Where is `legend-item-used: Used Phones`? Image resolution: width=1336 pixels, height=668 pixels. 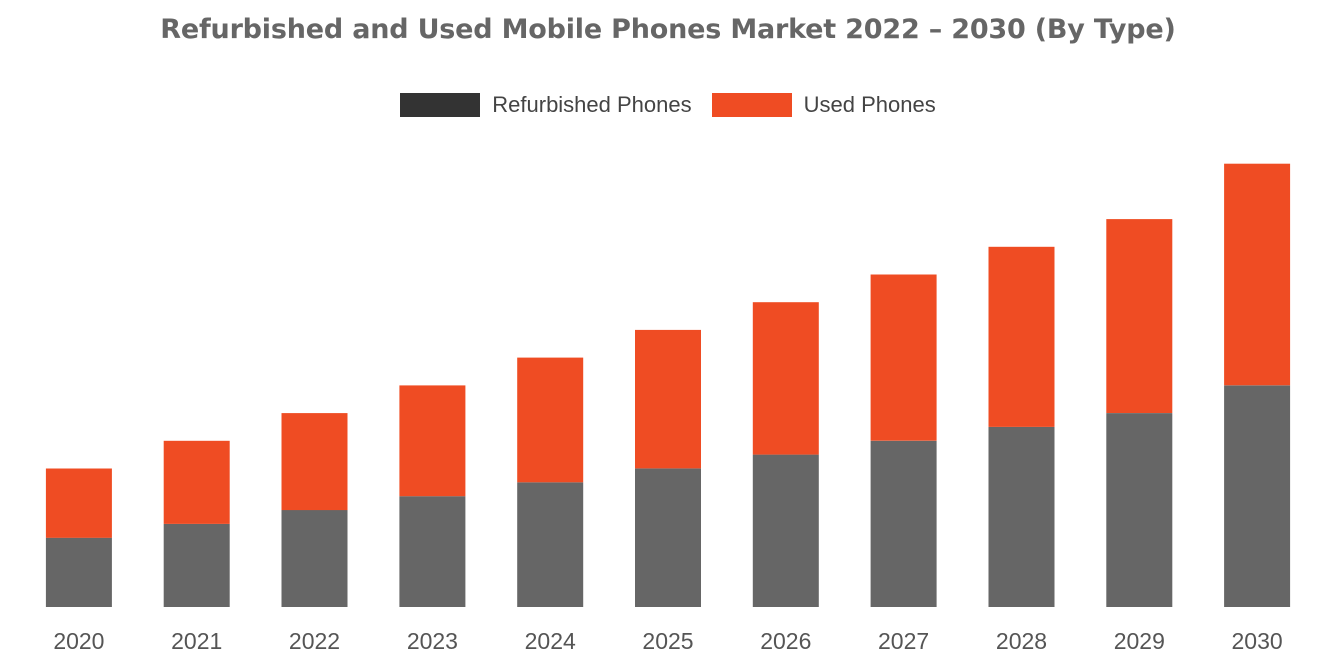
legend-item-used: Used Phones is located at coordinates (823, 105).